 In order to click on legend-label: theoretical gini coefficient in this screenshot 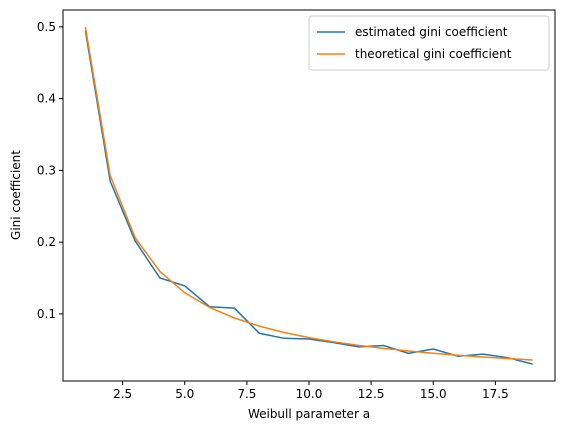, I will do `click(433, 54)`.